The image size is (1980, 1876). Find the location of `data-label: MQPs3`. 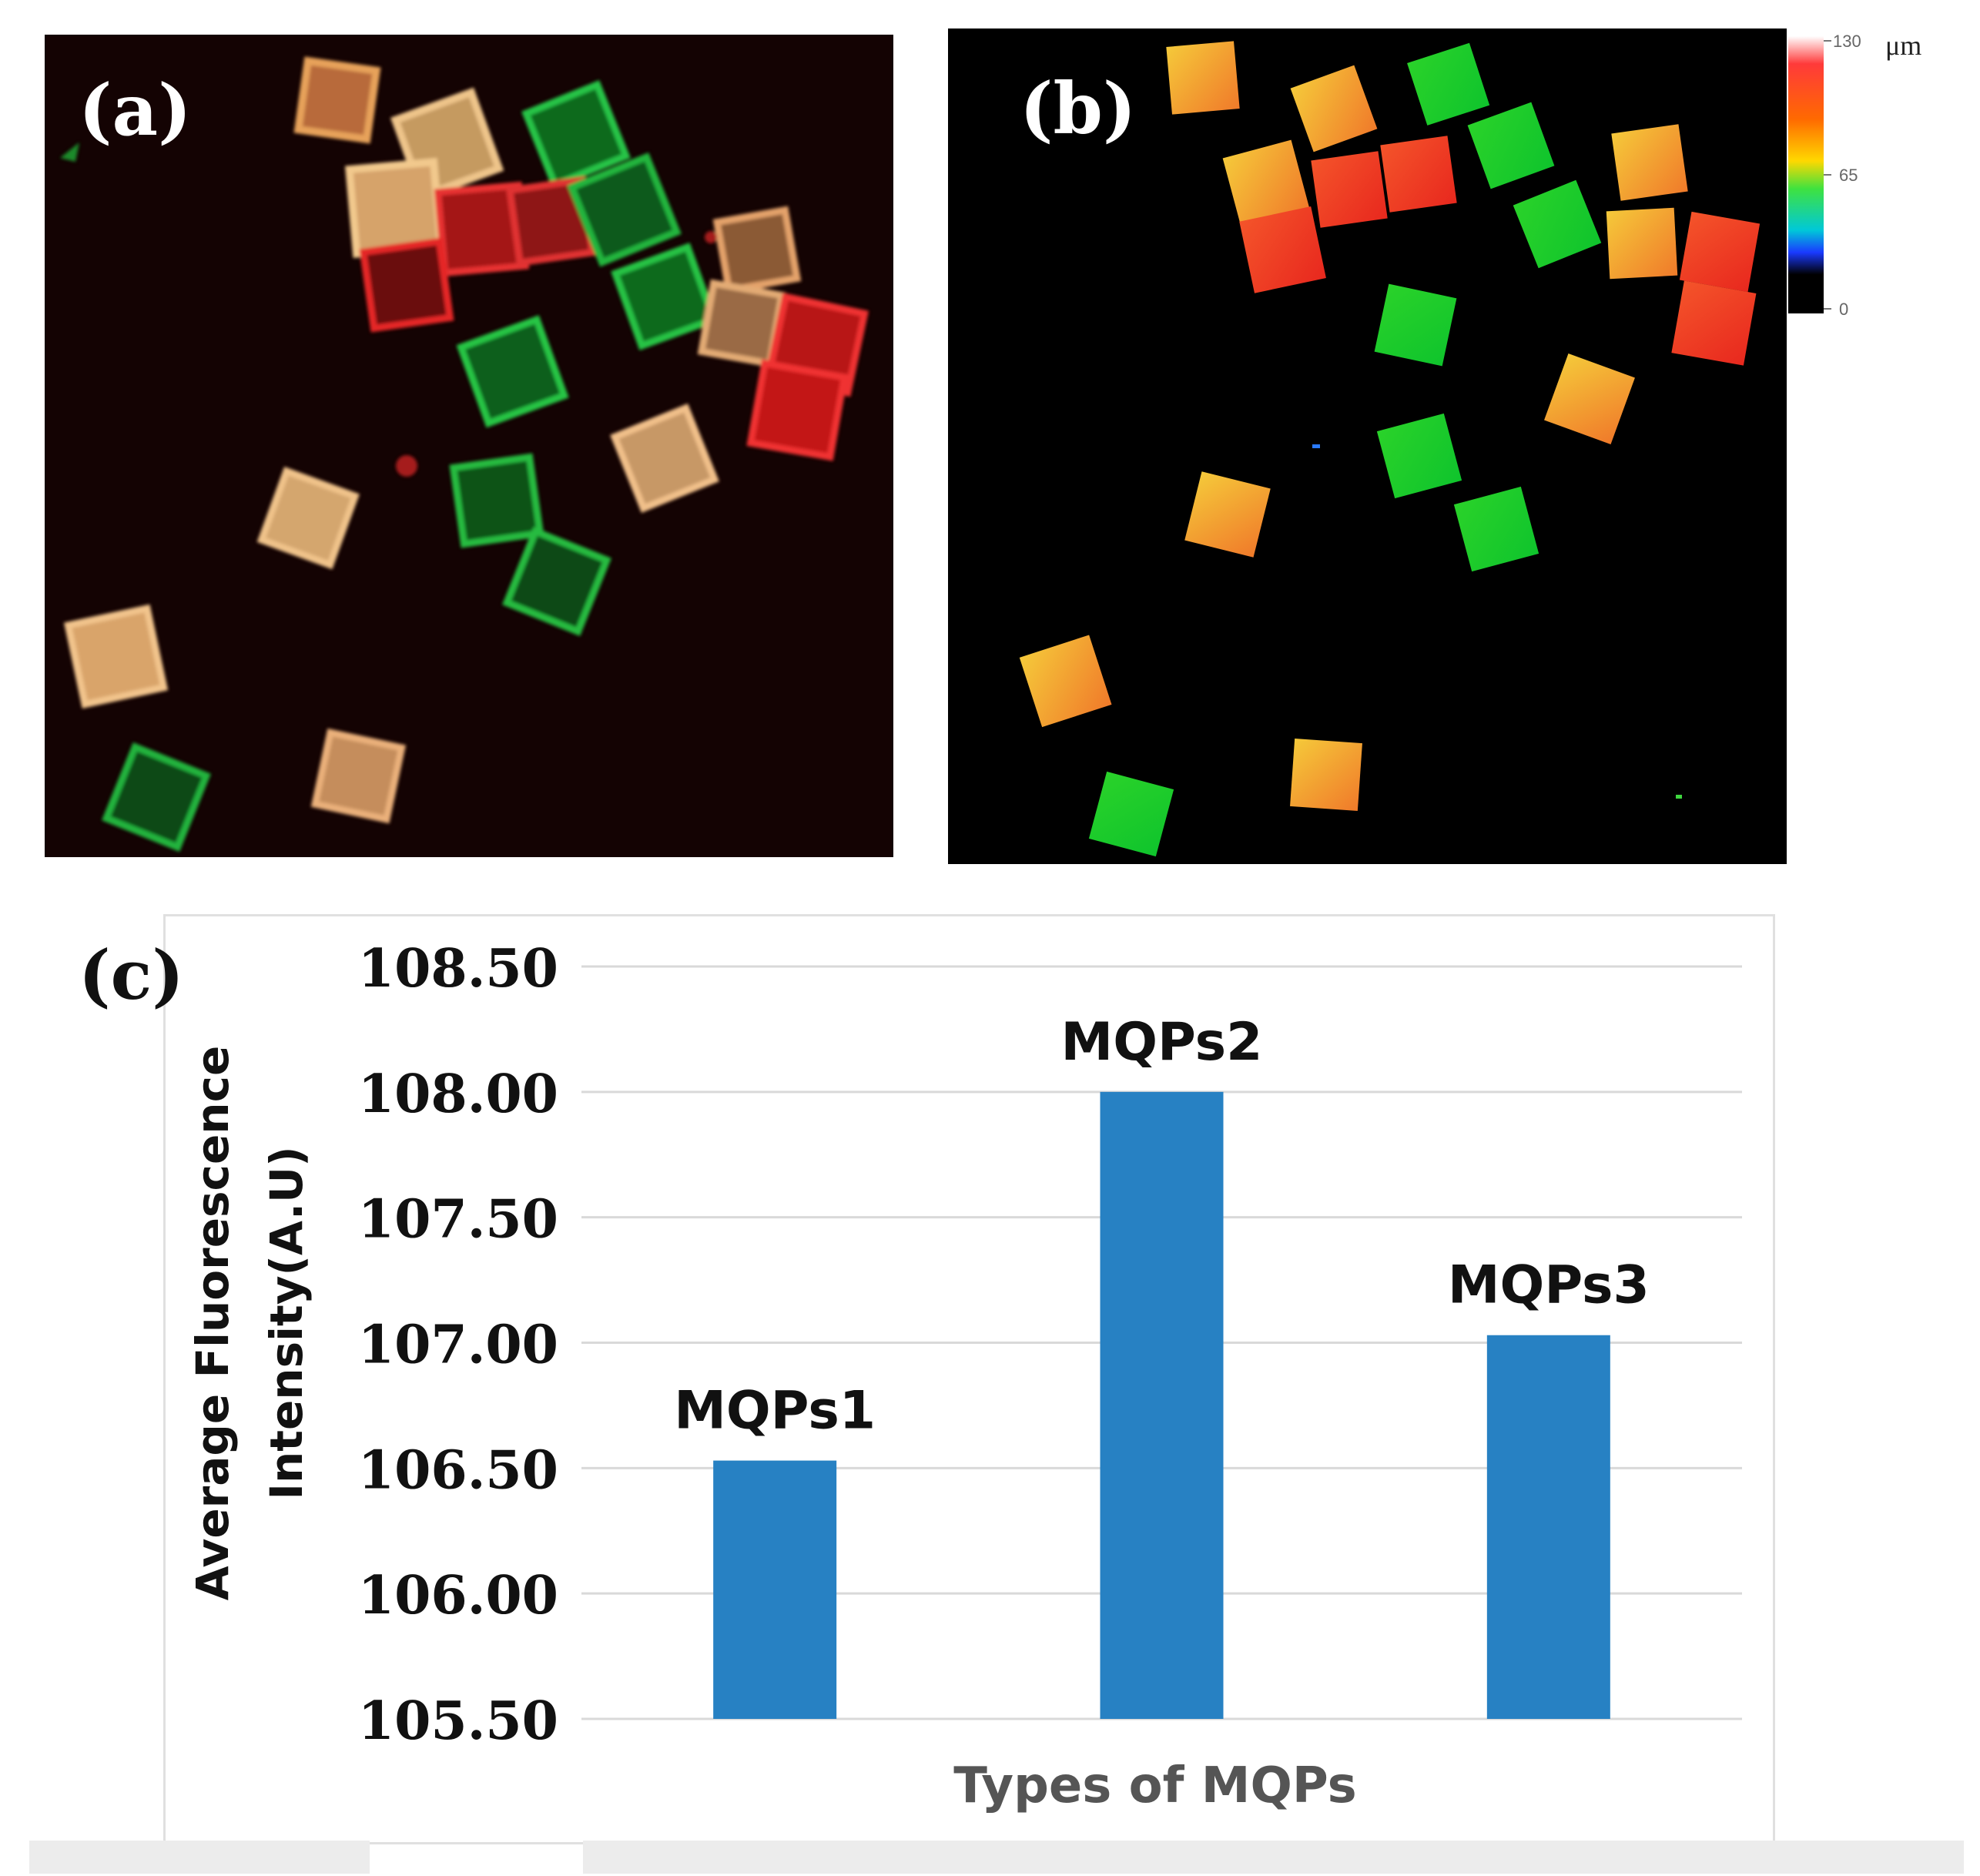

data-label: MQPs3 is located at coordinates (1549, 1285).